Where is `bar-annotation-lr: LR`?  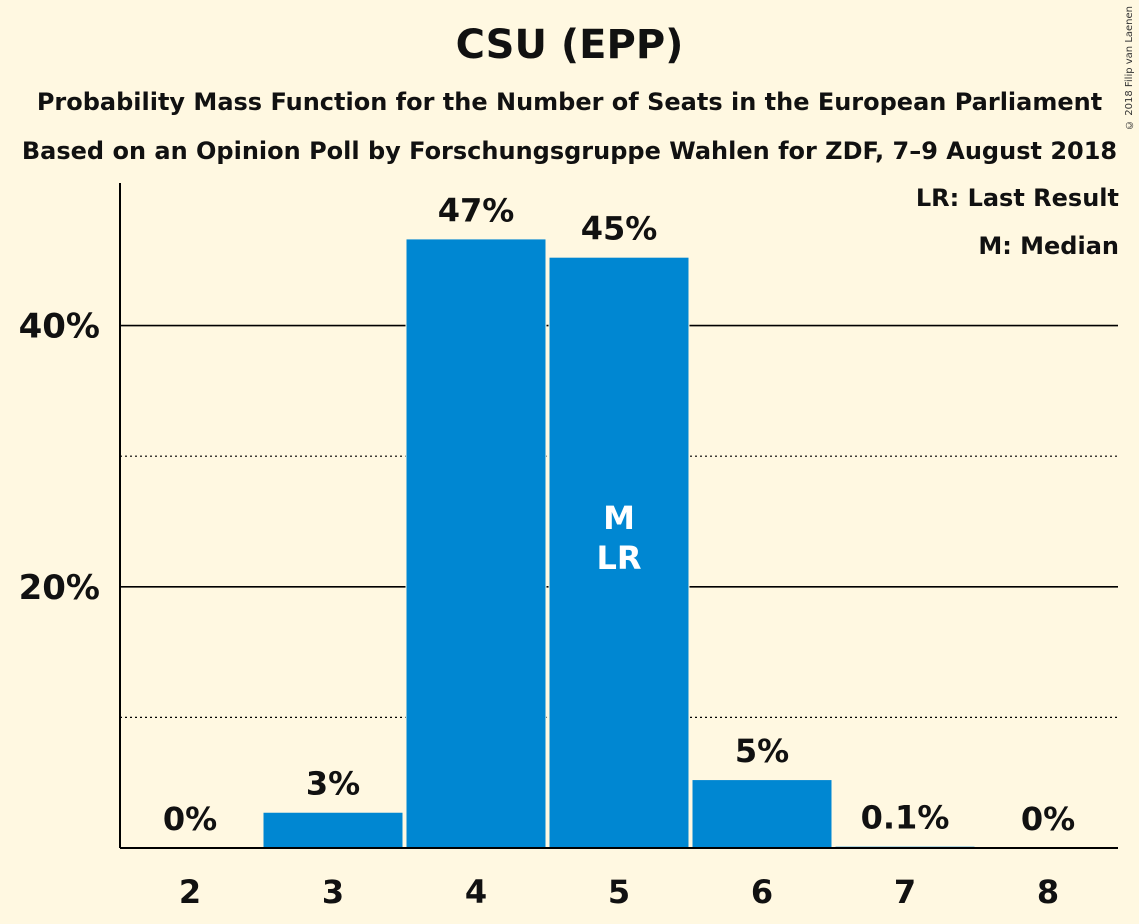 bar-annotation-lr: LR is located at coordinates (618, 558).